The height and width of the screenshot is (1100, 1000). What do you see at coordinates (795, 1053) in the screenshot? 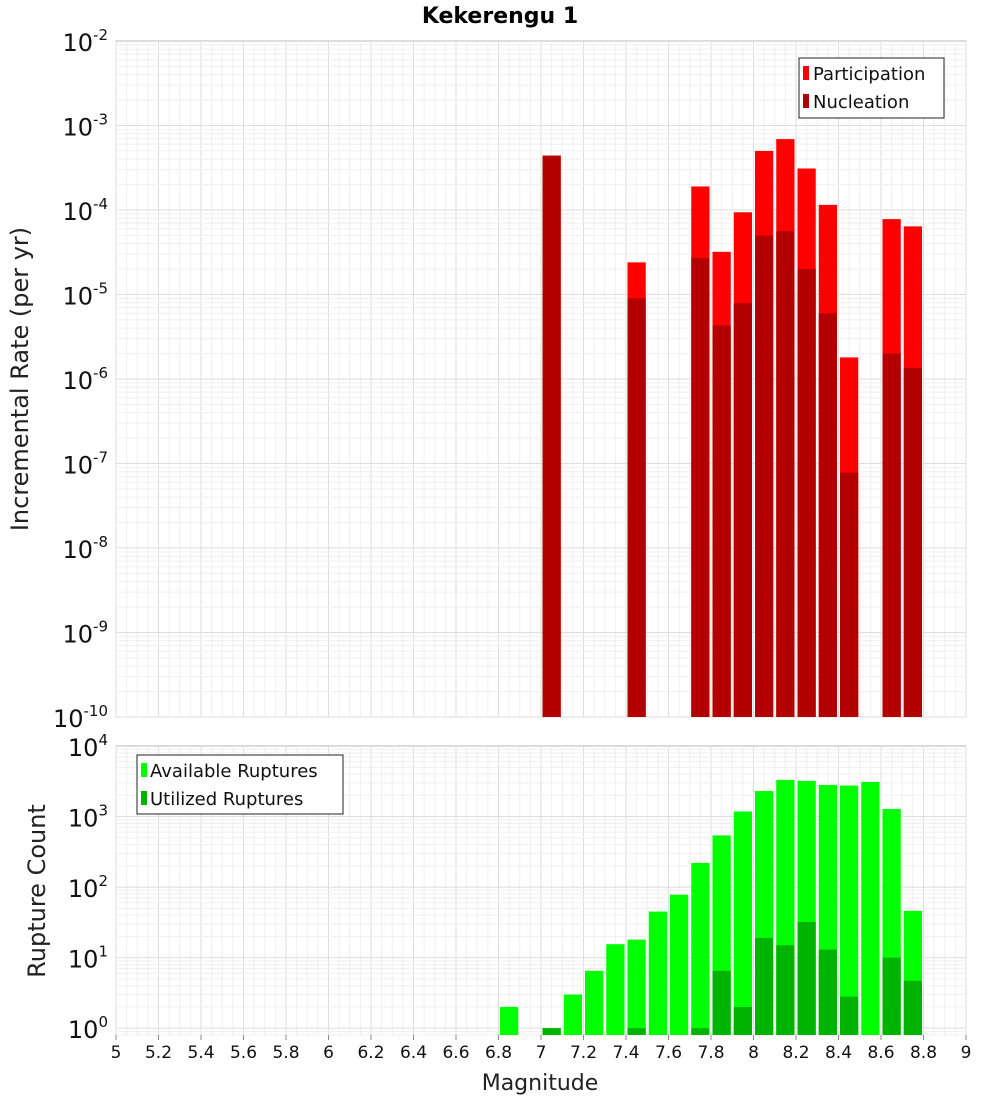
I see `x-tick-label: 8.2` at bounding box center [795, 1053].